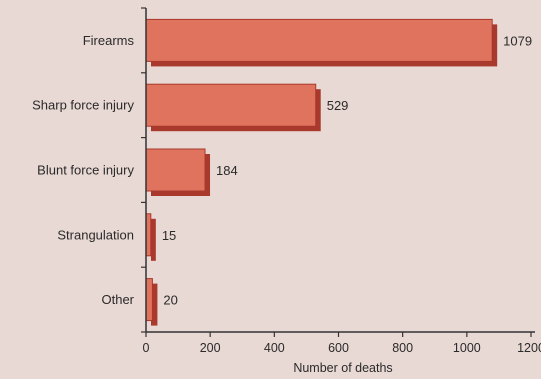 The height and width of the screenshot is (379, 541). What do you see at coordinates (146, 348) in the screenshot?
I see `x-tick-label: 0` at bounding box center [146, 348].